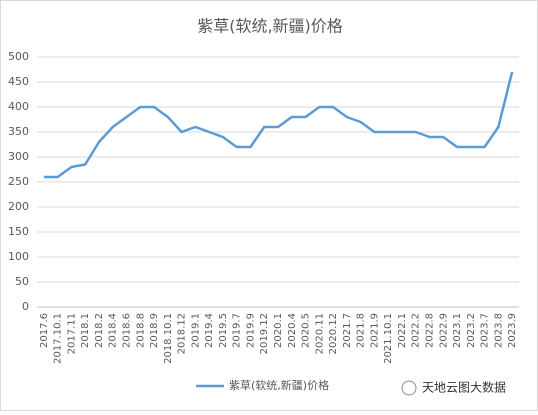  Describe the element at coordinates (154, 330) in the screenshot. I see `x-tick-label: 2018.9` at that location.